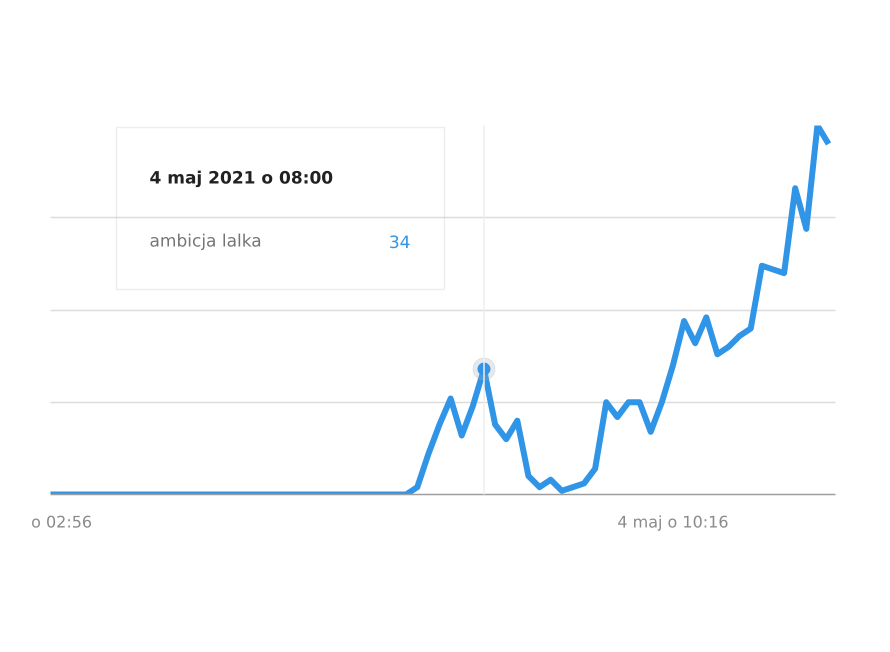 The height and width of the screenshot is (652, 890). What do you see at coordinates (206, 242) in the screenshot?
I see `text: ambicja lalka` at bounding box center [206, 242].